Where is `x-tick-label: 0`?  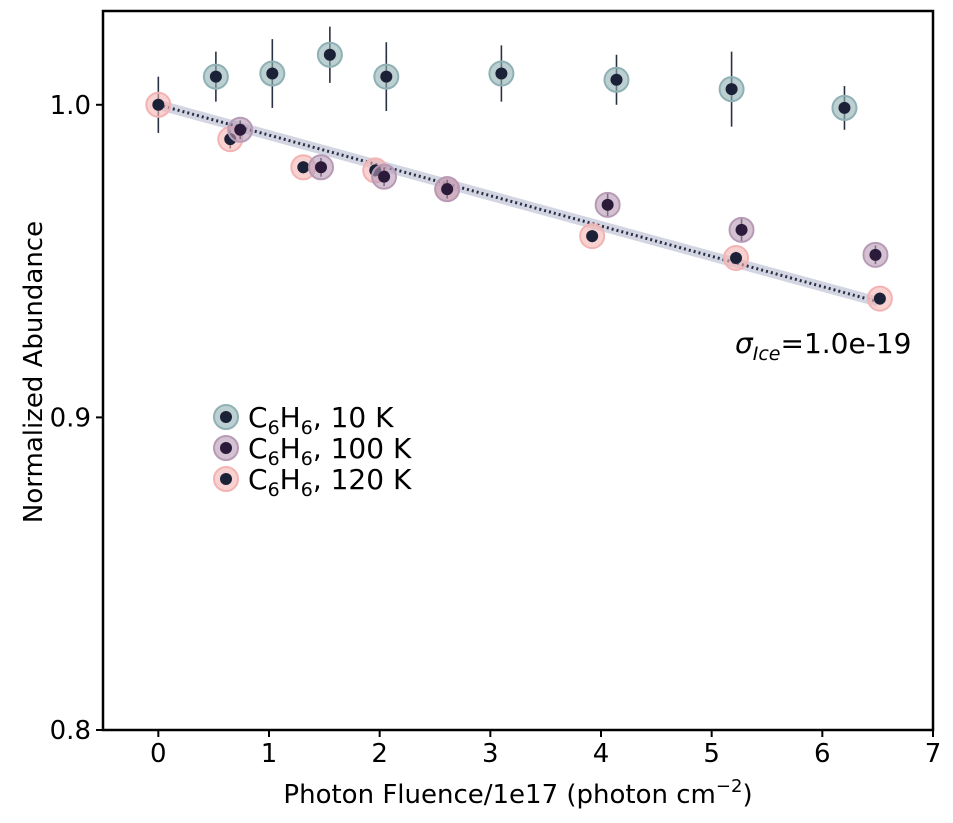 x-tick-label: 0 is located at coordinates (158, 754).